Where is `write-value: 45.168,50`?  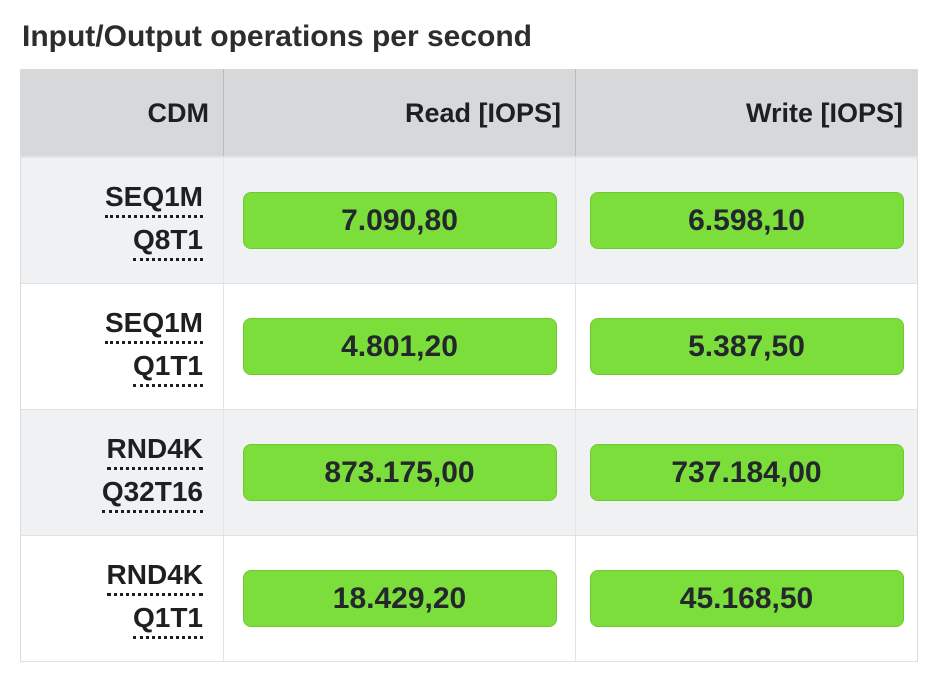 write-value: 45.168,50 is located at coordinates (746, 598).